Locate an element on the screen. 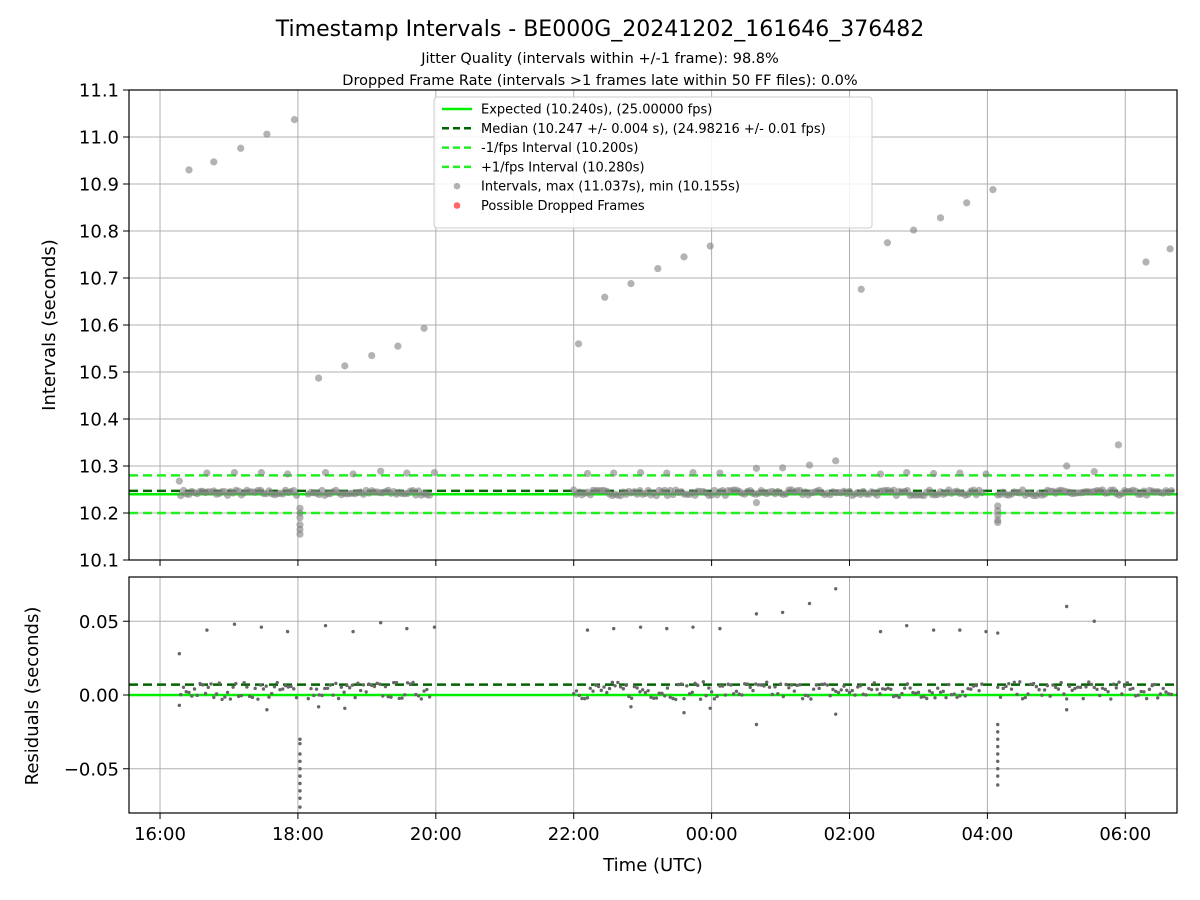 The width and height of the screenshot is (1200, 900). legend-entry-label: +1/fps Interval (10.280s) is located at coordinates (563, 167).